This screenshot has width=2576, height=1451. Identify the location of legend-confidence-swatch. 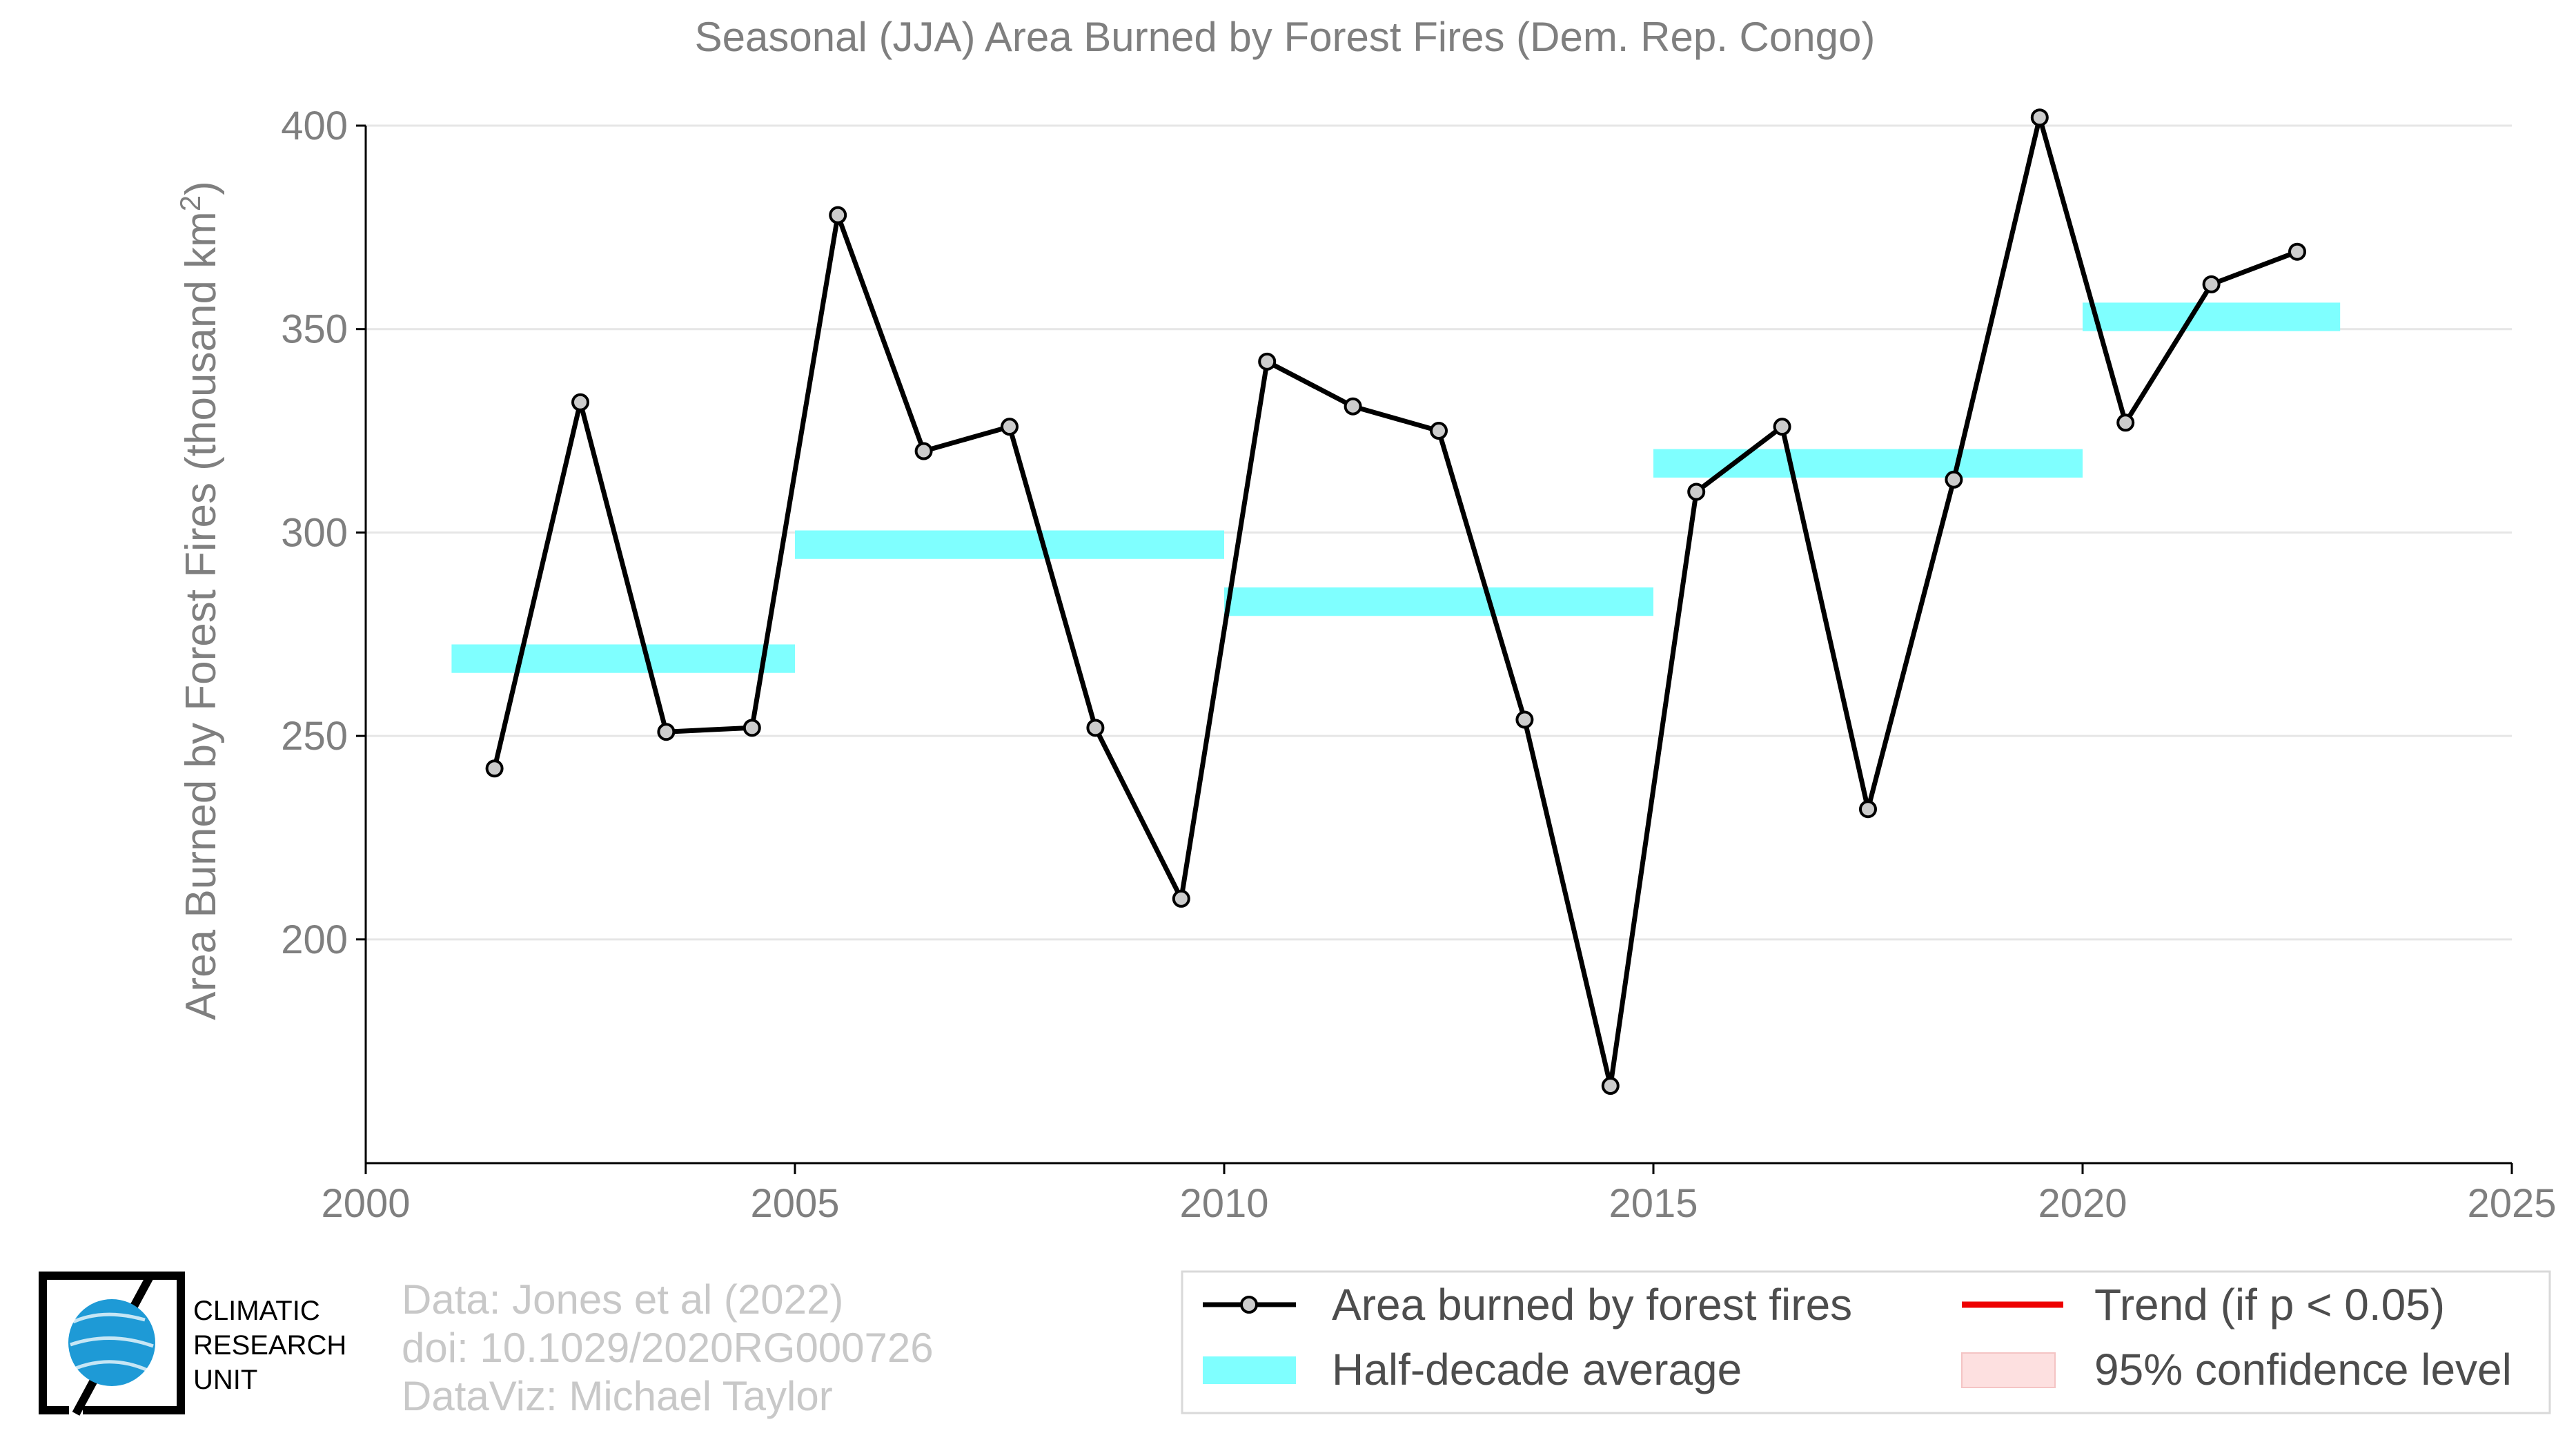
(2008, 1370).